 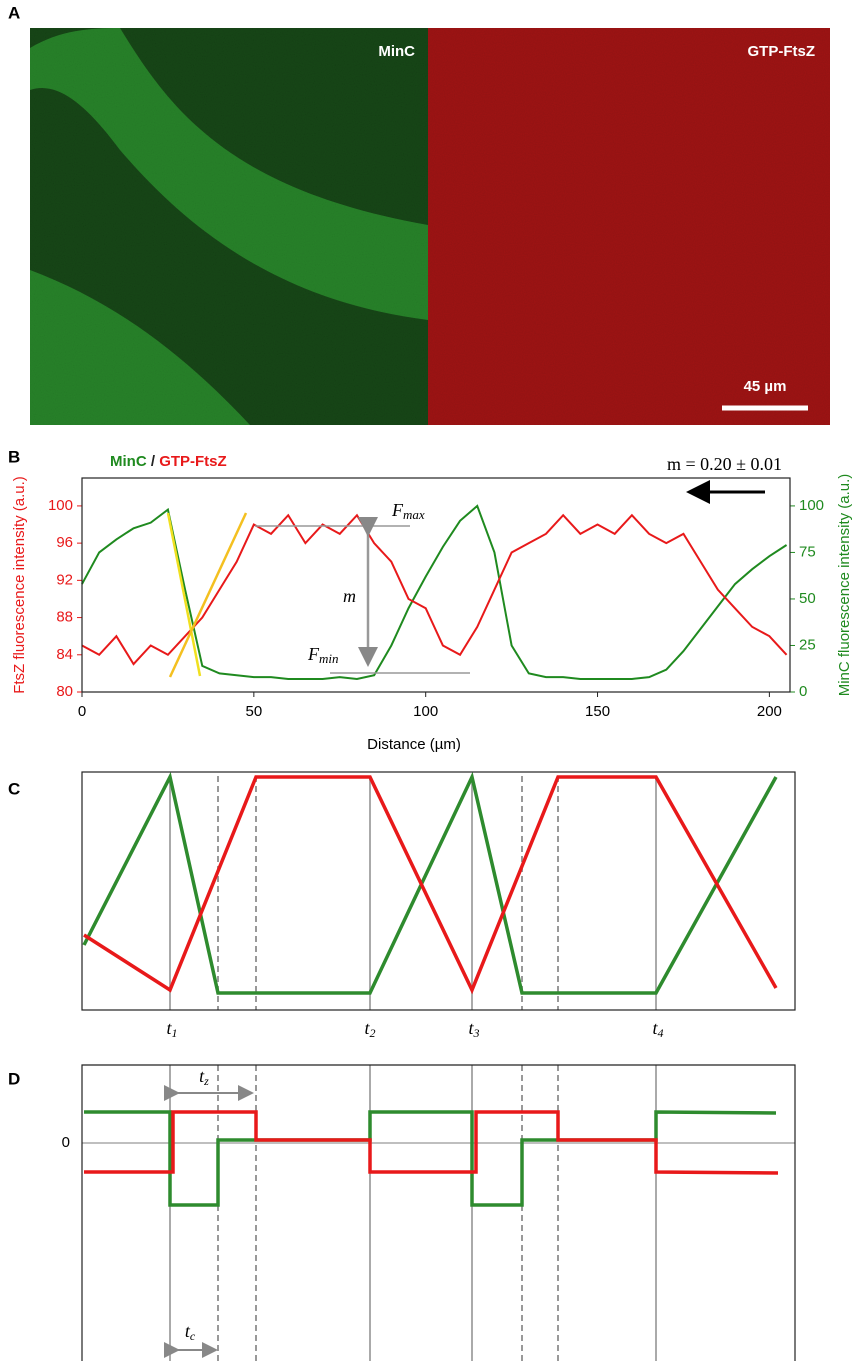 What do you see at coordinates (193, 461) in the screenshot?
I see `legend-entry: GTP-FtsZ` at bounding box center [193, 461].